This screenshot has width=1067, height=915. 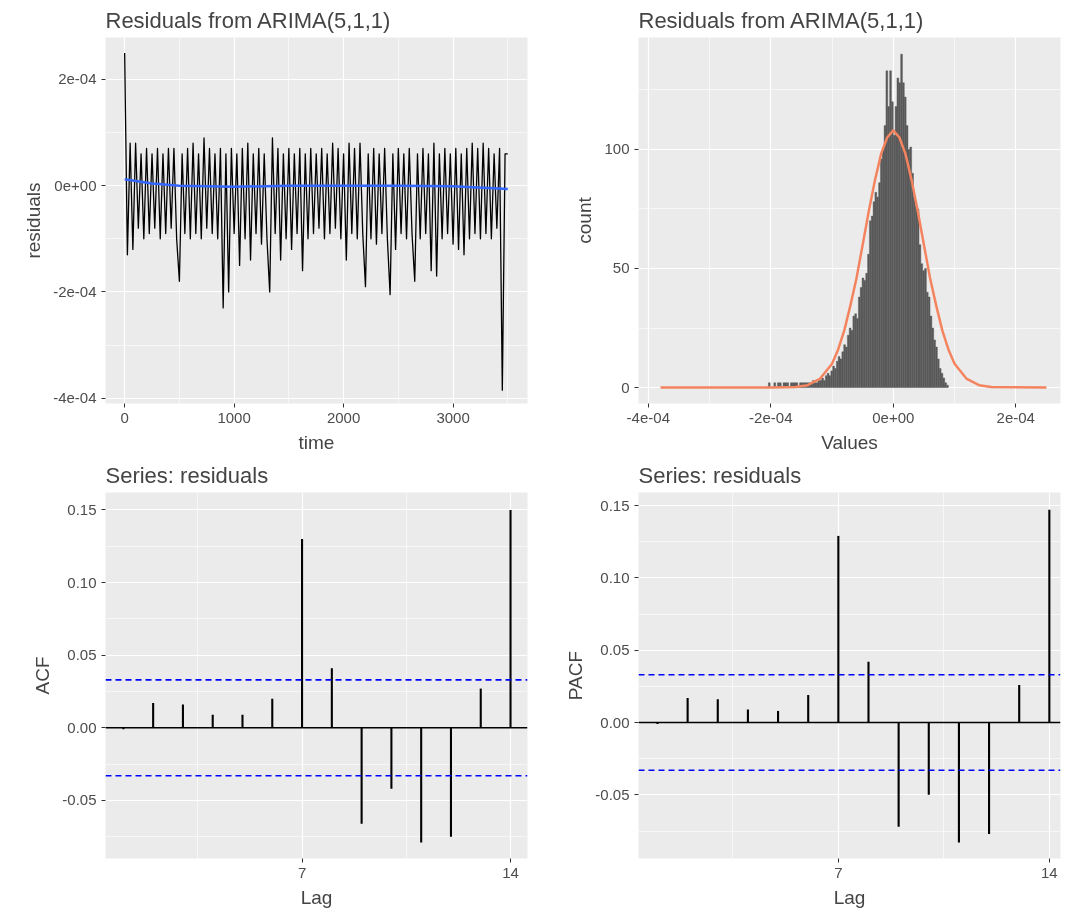 What do you see at coordinates (43, 675) in the screenshot?
I see `y-axis-title: ACF` at bounding box center [43, 675].